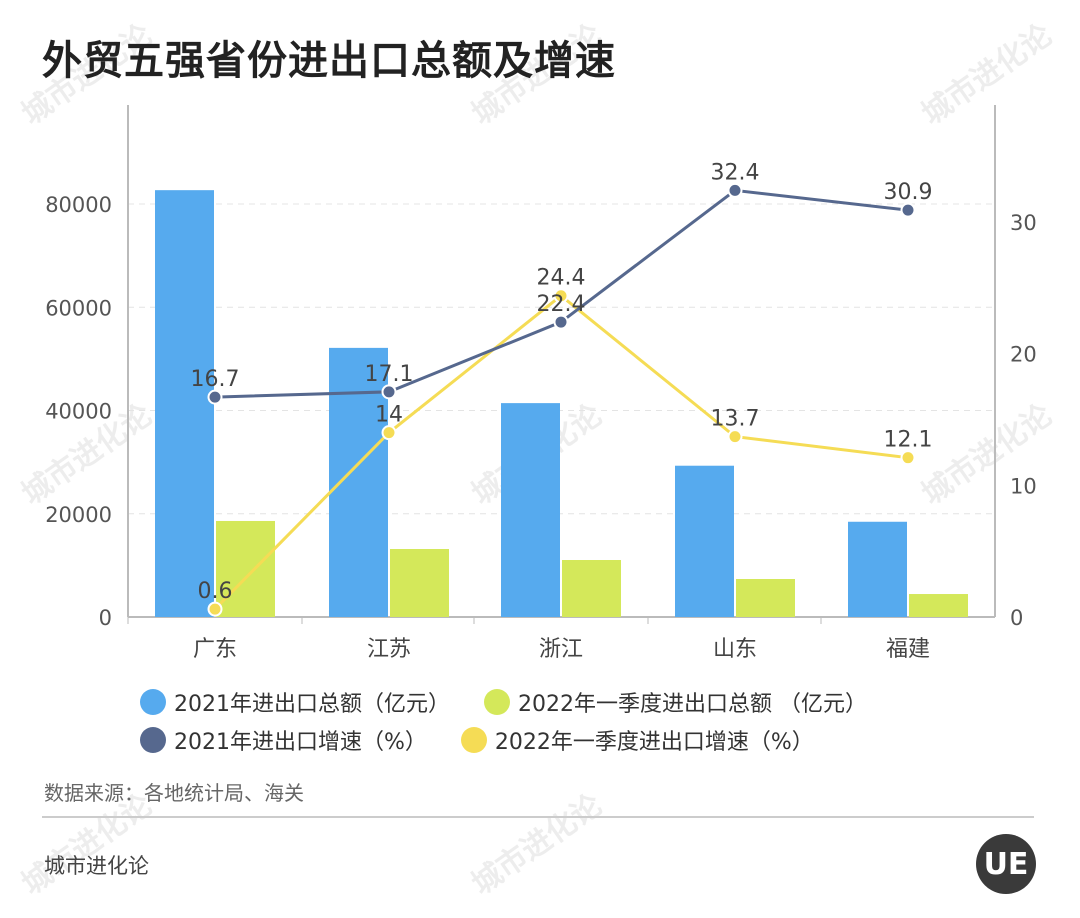 The height and width of the screenshot is (918, 1080). Describe the element at coordinates (908, 192) in the screenshot. I see `data-label: 30.9` at that location.